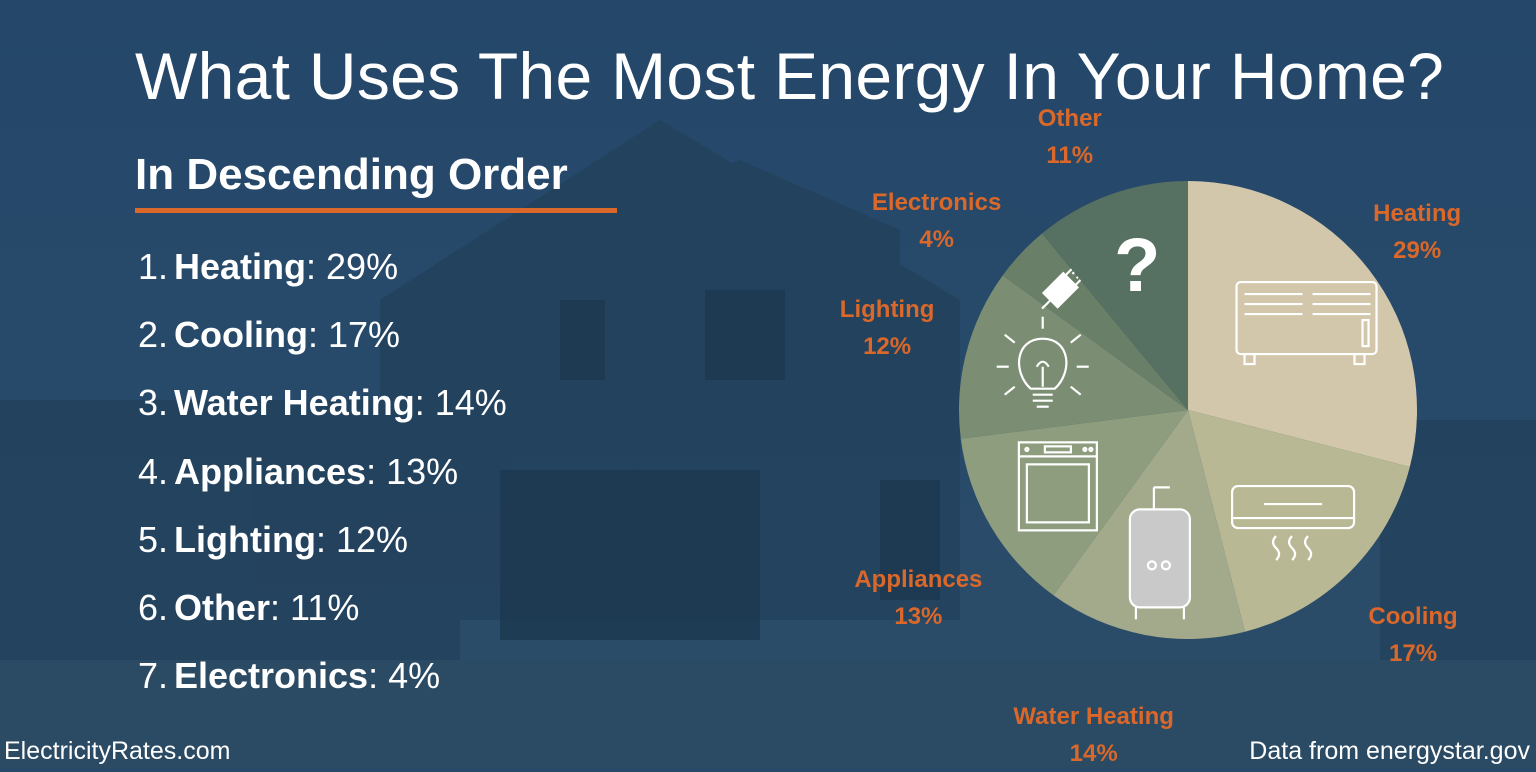  I want to click on list-item: 3. Water Heating: 14%, so click(322, 416).